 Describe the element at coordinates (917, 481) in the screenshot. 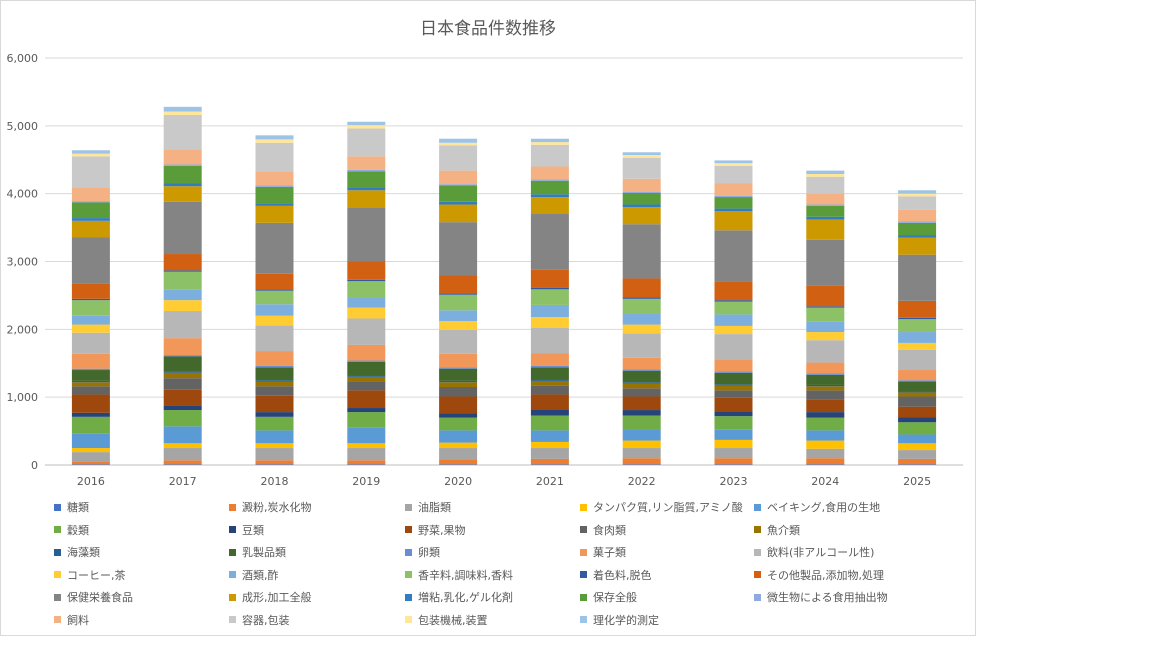

I see `x-tick-label: 2025` at that location.